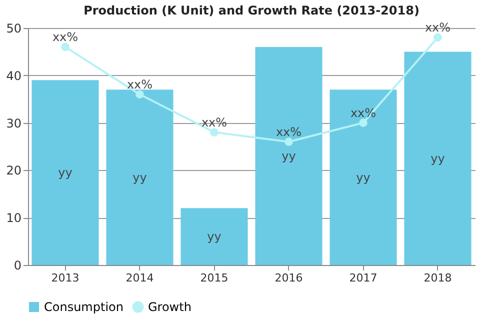 This screenshot has width=480, height=320. I want to click on x-tick-label: 2015, so click(214, 278).